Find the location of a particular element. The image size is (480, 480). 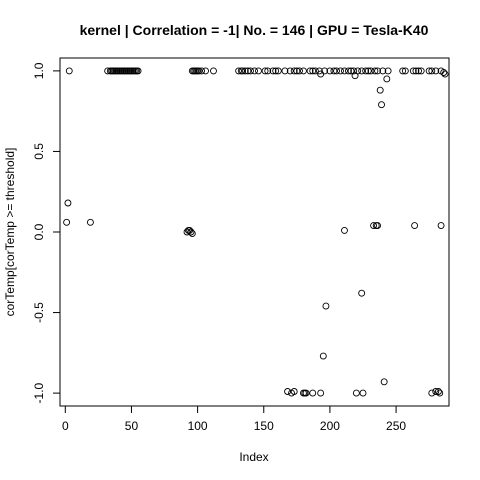

x-axis-label: Index is located at coordinates (253, 457).